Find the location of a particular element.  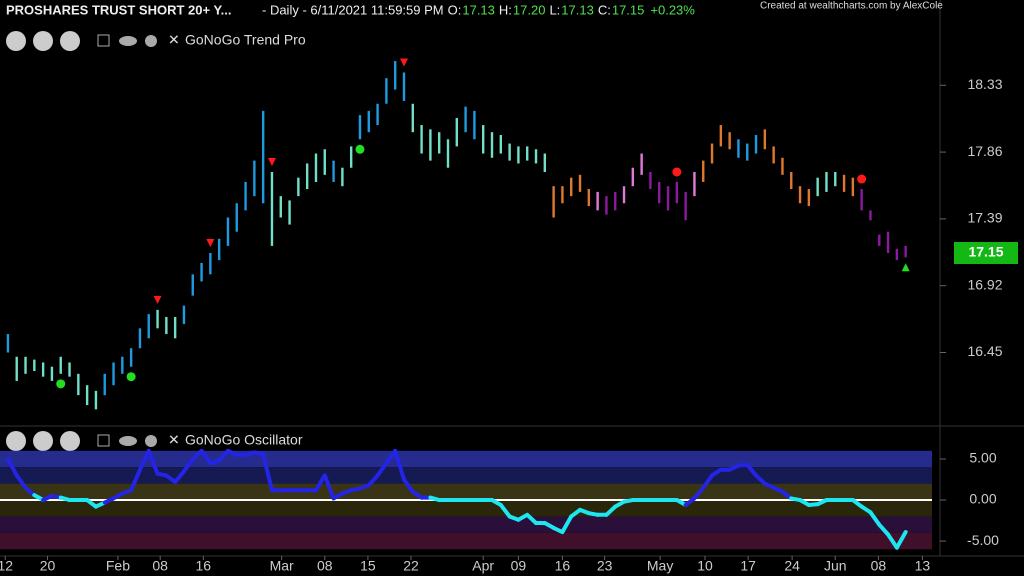

y-tick-label: -5.00 is located at coordinates (983, 540).